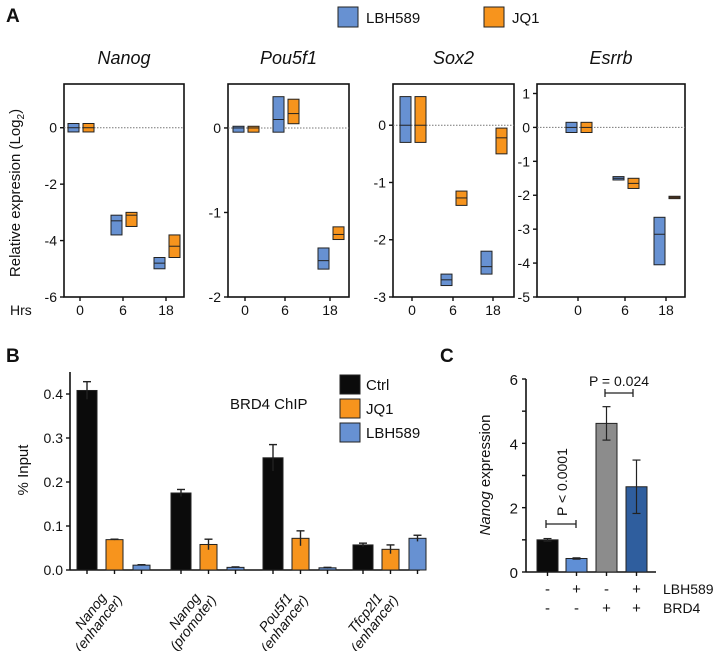 The width and height of the screenshot is (720, 651). What do you see at coordinates (619, 381) in the screenshot?
I see `p-value-label: P = 0.024` at bounding box center [619, 381].